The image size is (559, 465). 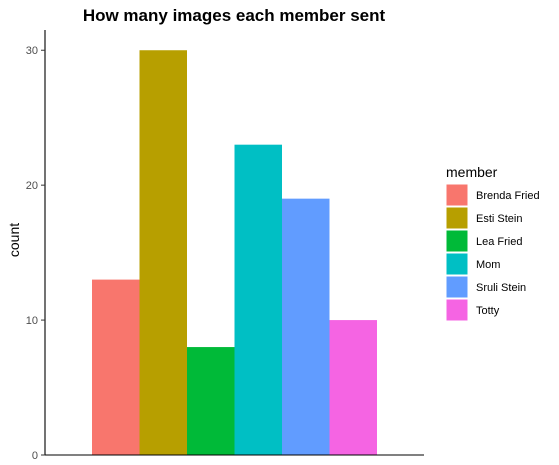 What do you see at coordinates (211, 401) in the screenshot?
I see `bar-lea-fried` at bounding box center [211, 401].